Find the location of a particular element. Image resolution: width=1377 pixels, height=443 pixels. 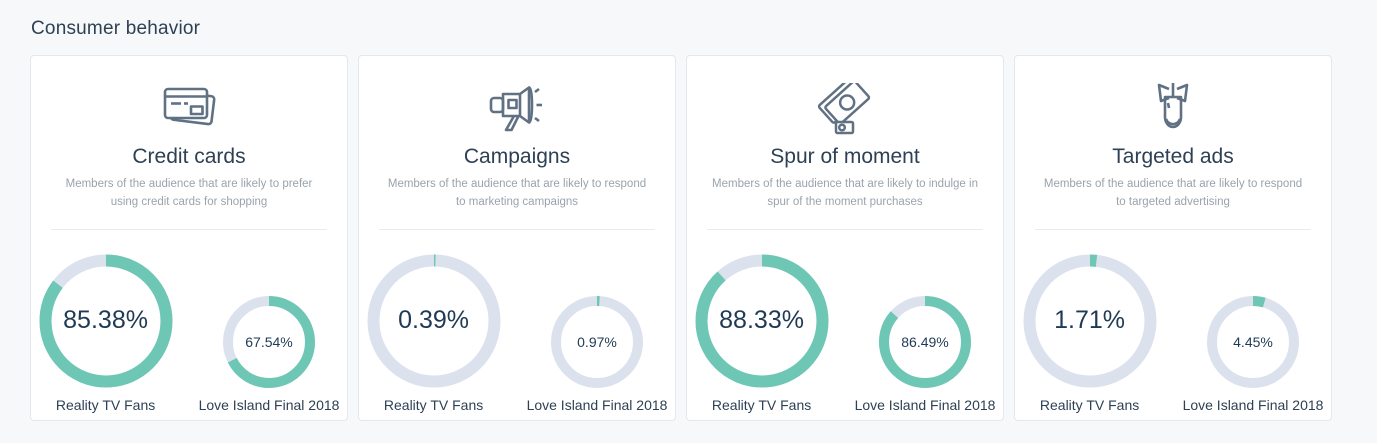

bomb-icon is located at coordinates (1173, 109).